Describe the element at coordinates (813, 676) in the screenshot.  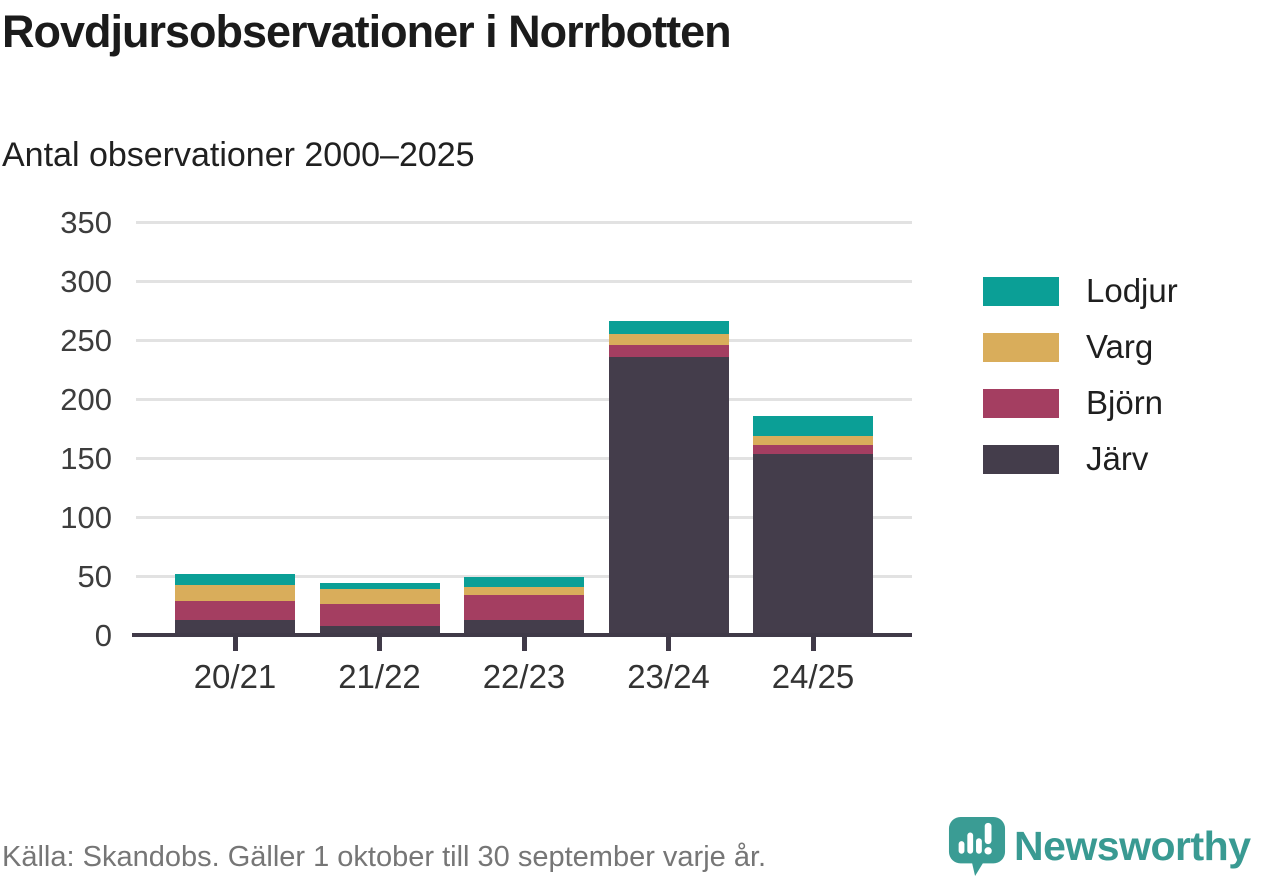
I see `x-tick-label: 24/25` at that location.